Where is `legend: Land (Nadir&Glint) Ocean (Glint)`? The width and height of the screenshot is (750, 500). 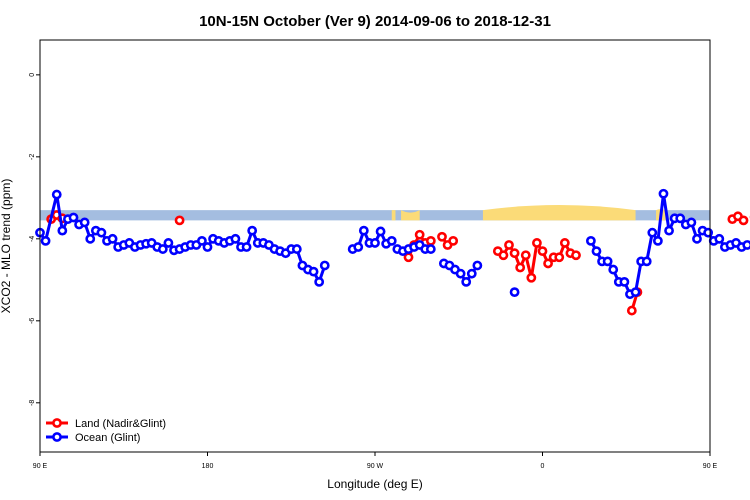 legend: Land (Nadir&Glint) Ocean (Glint) is located at coordinates (106, 431).